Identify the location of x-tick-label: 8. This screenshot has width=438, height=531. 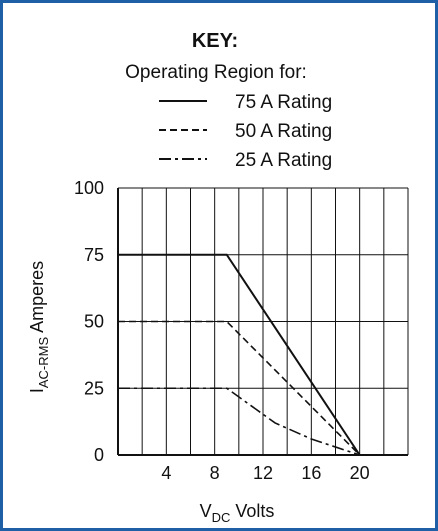
(215, 473).